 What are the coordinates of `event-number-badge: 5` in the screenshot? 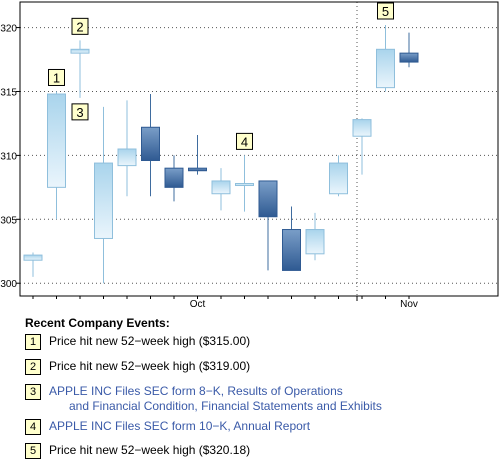 It's located at (33, 451).